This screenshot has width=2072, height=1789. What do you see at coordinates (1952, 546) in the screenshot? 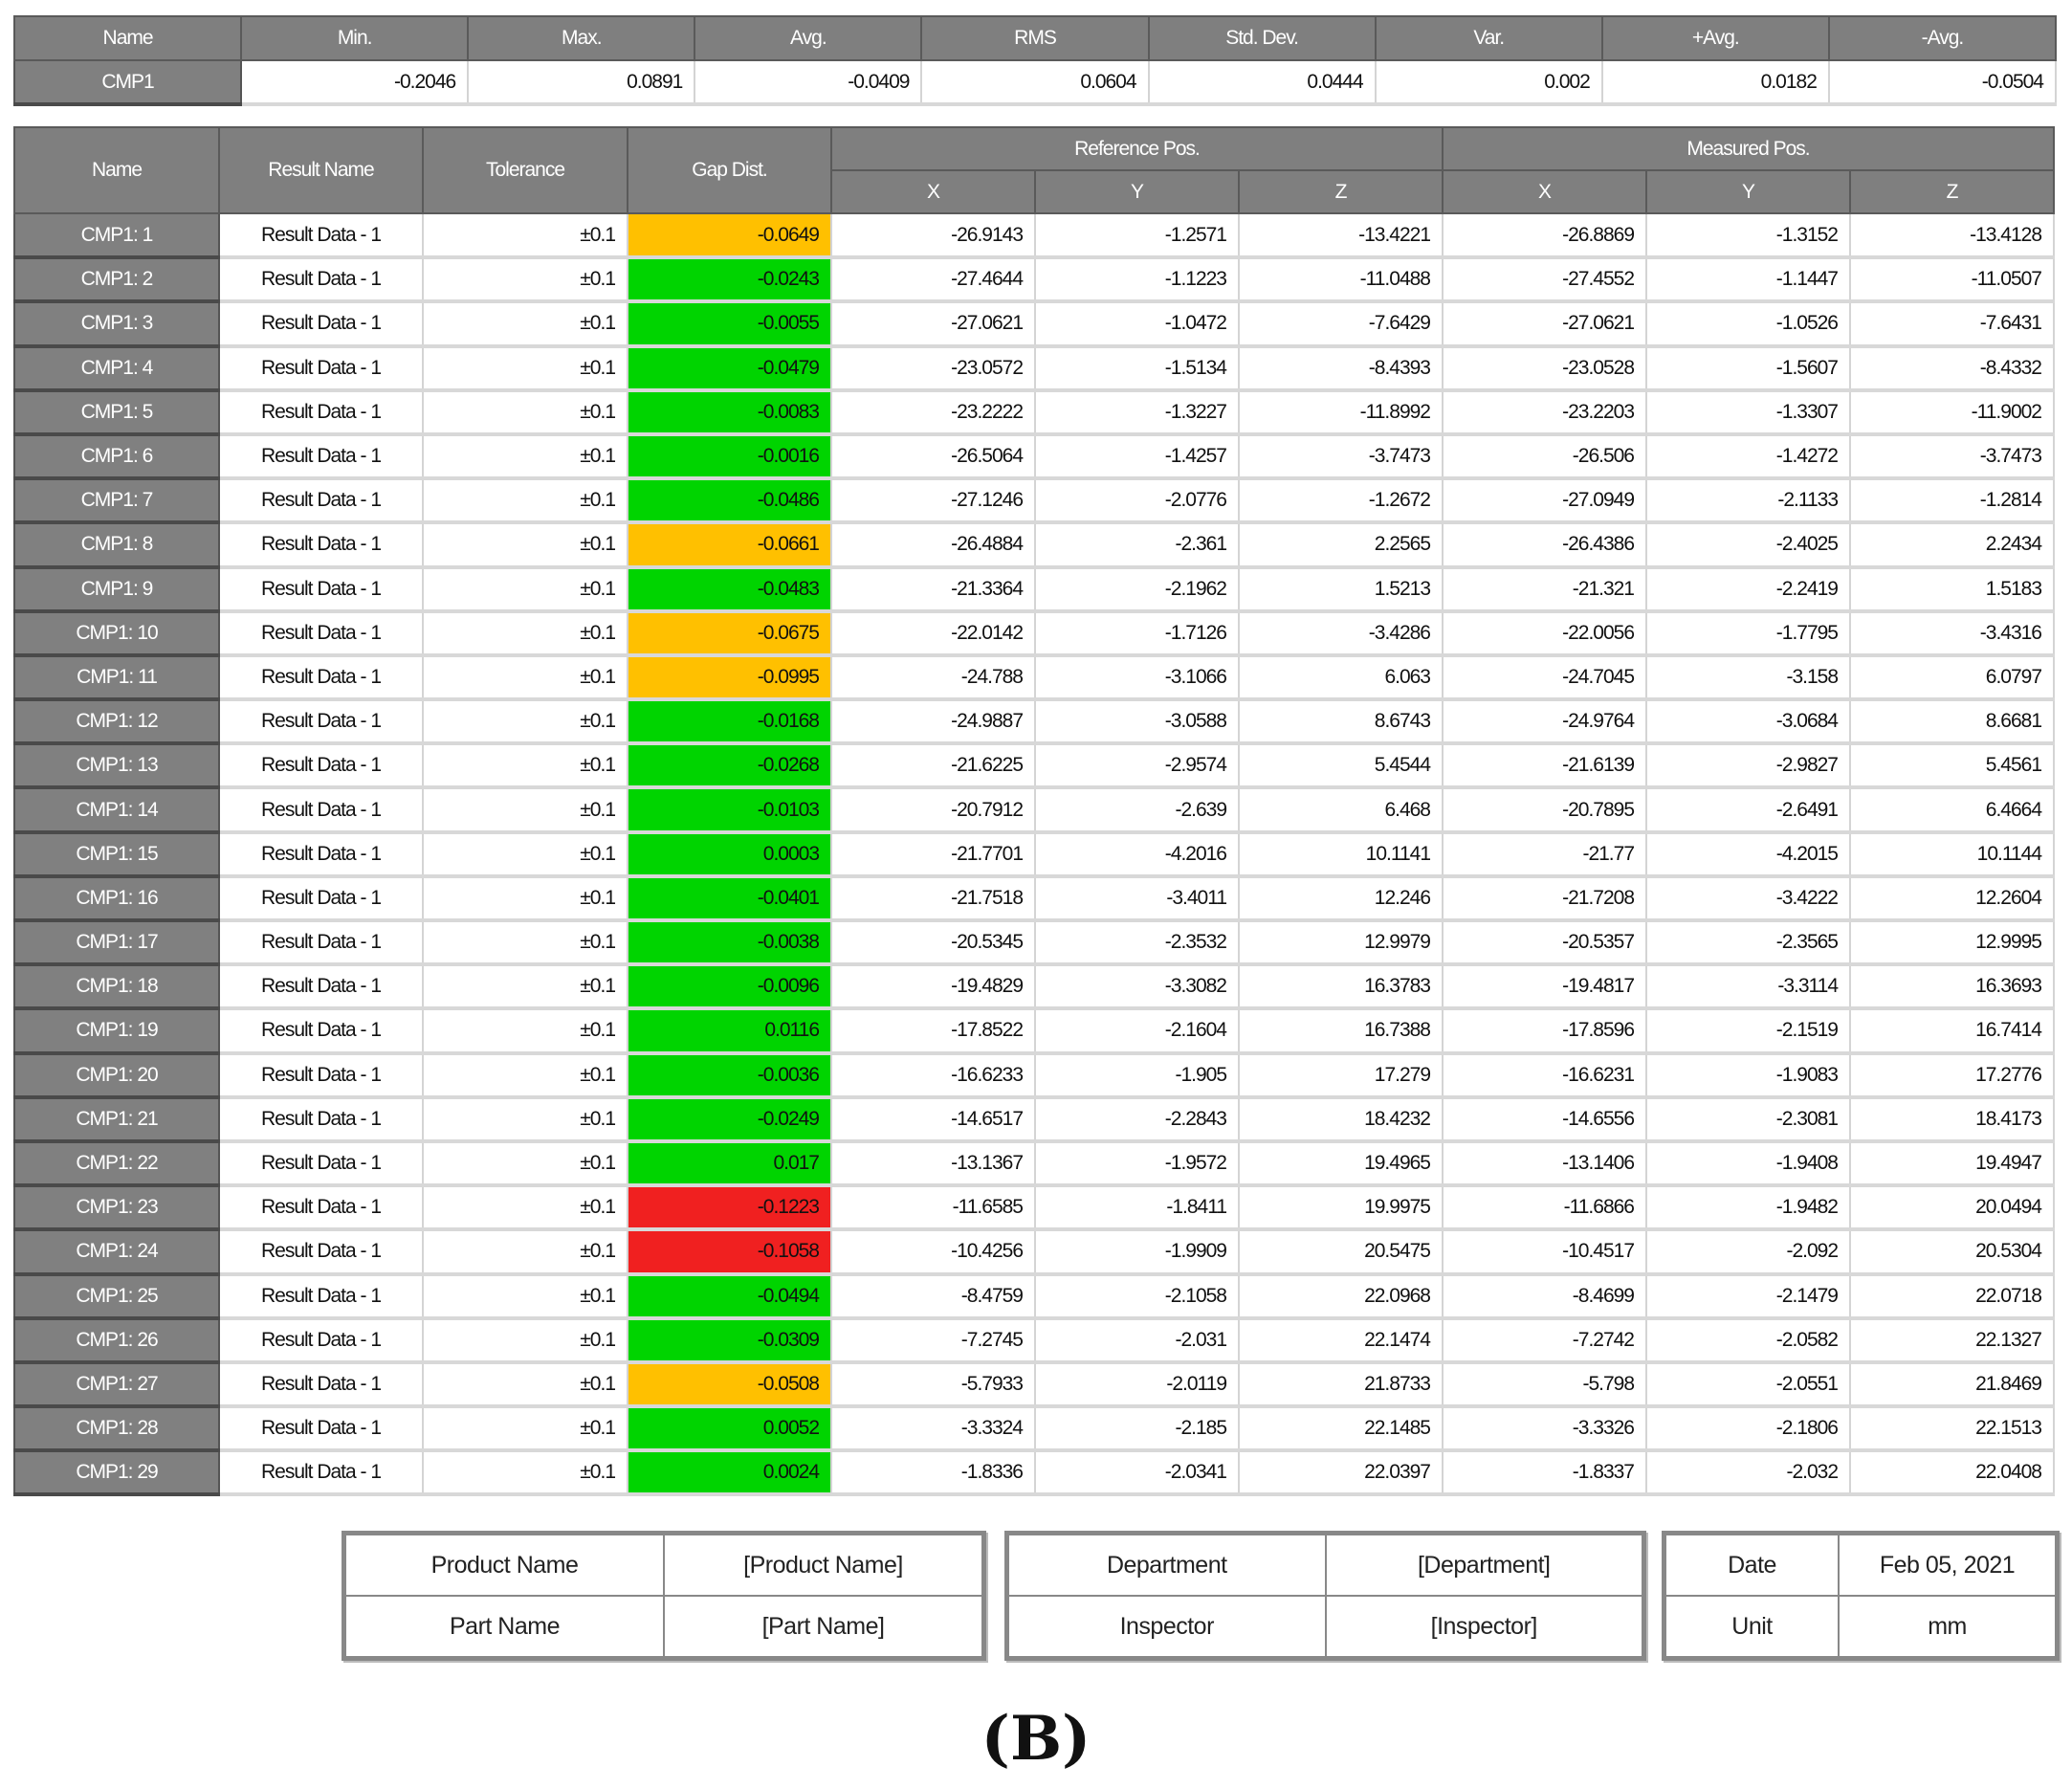
I see `meas-z-cell: 2.2434` at bounding box center [1952, 546].